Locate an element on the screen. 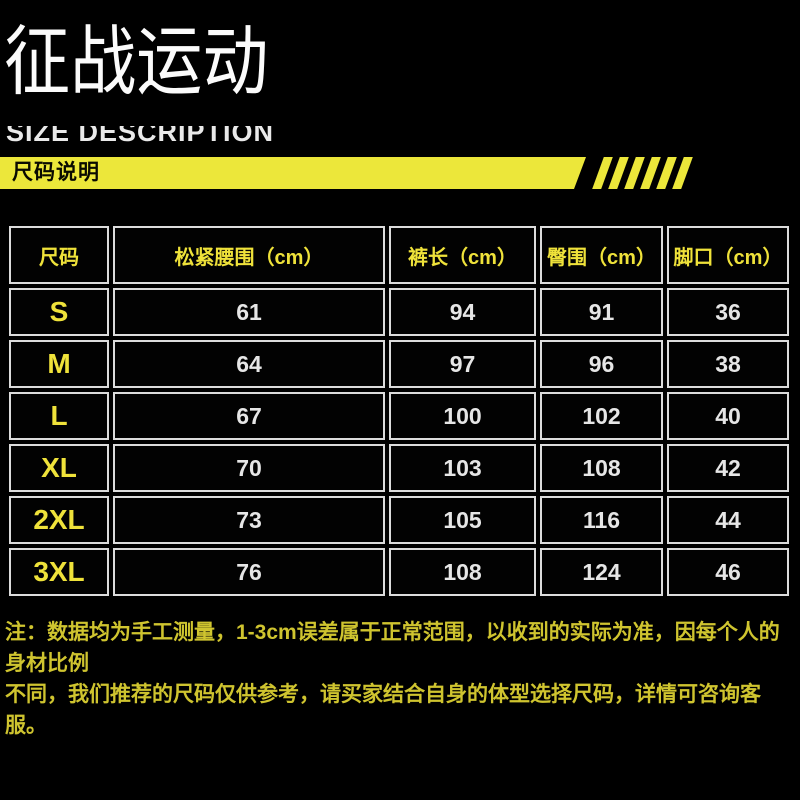 This screenshot has width=800, height=800. subtitle-clip: SIZE DESCRIPTION is located at coordinates (216, 140).